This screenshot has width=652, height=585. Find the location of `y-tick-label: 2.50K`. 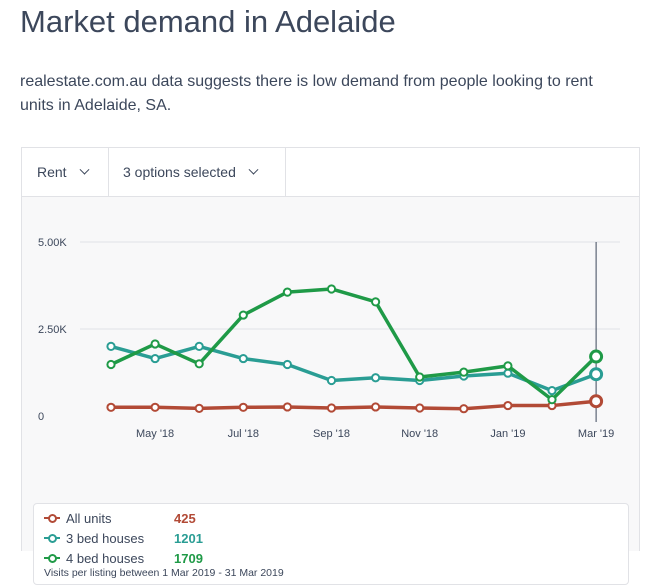

y-tick-label: 2.50K is located at coordinates (52, 330).